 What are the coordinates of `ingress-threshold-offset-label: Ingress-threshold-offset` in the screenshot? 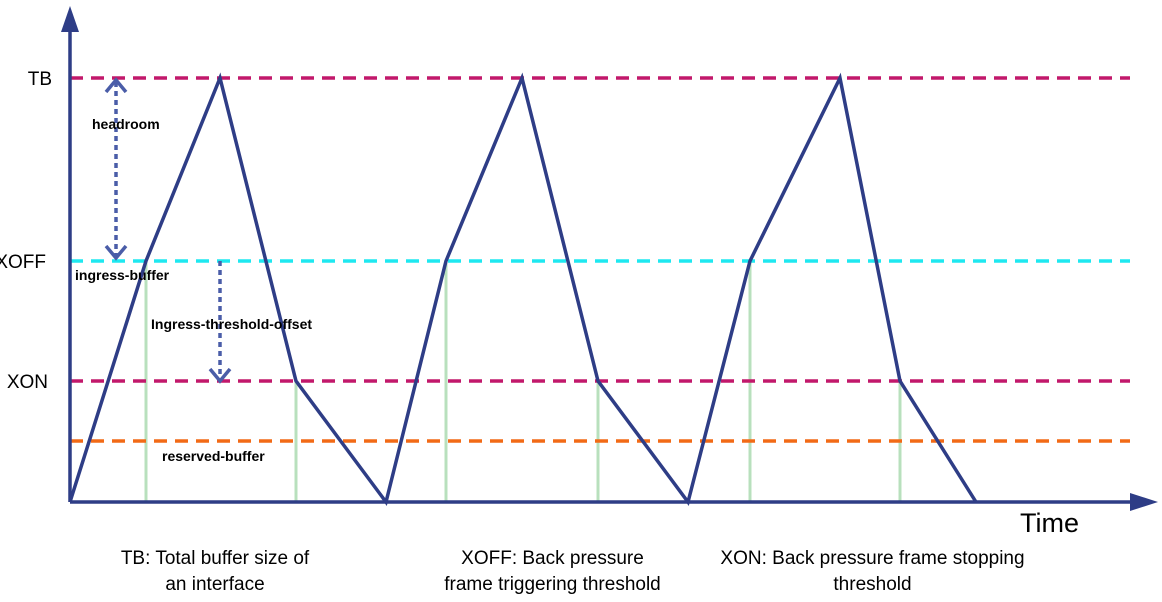 It's located at (231, 324).